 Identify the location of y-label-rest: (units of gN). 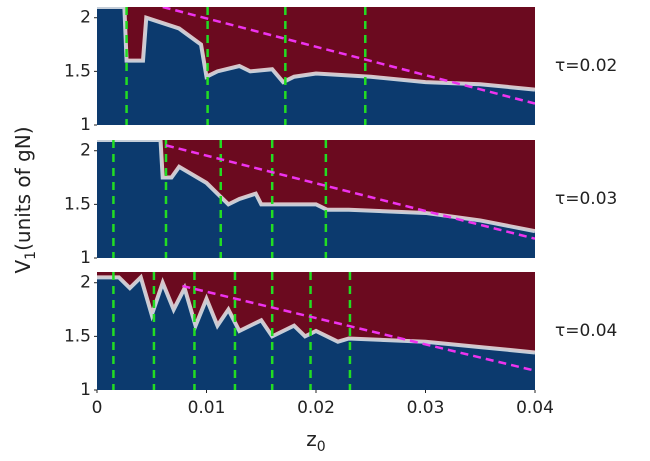
(23, 188).